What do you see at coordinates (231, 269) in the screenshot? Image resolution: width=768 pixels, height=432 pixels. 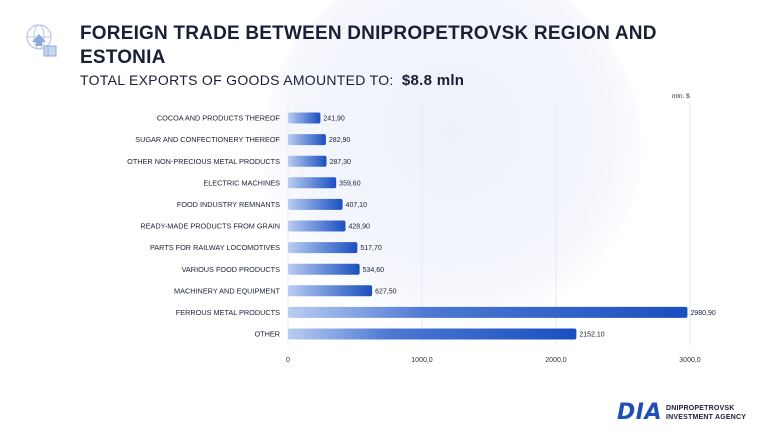 I see `category-label: VARIOUS FOOD PRODUCTS` at bounding box center [231, 269].